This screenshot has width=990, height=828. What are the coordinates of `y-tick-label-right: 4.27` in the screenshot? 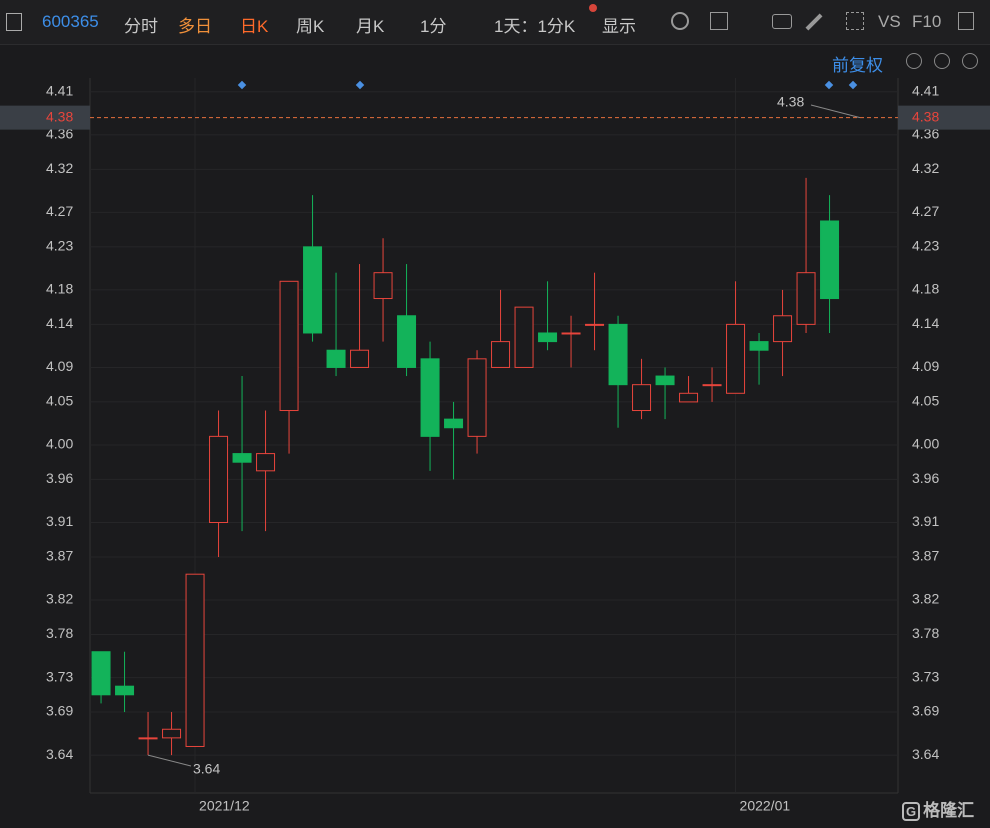 It's located at (925, 211).